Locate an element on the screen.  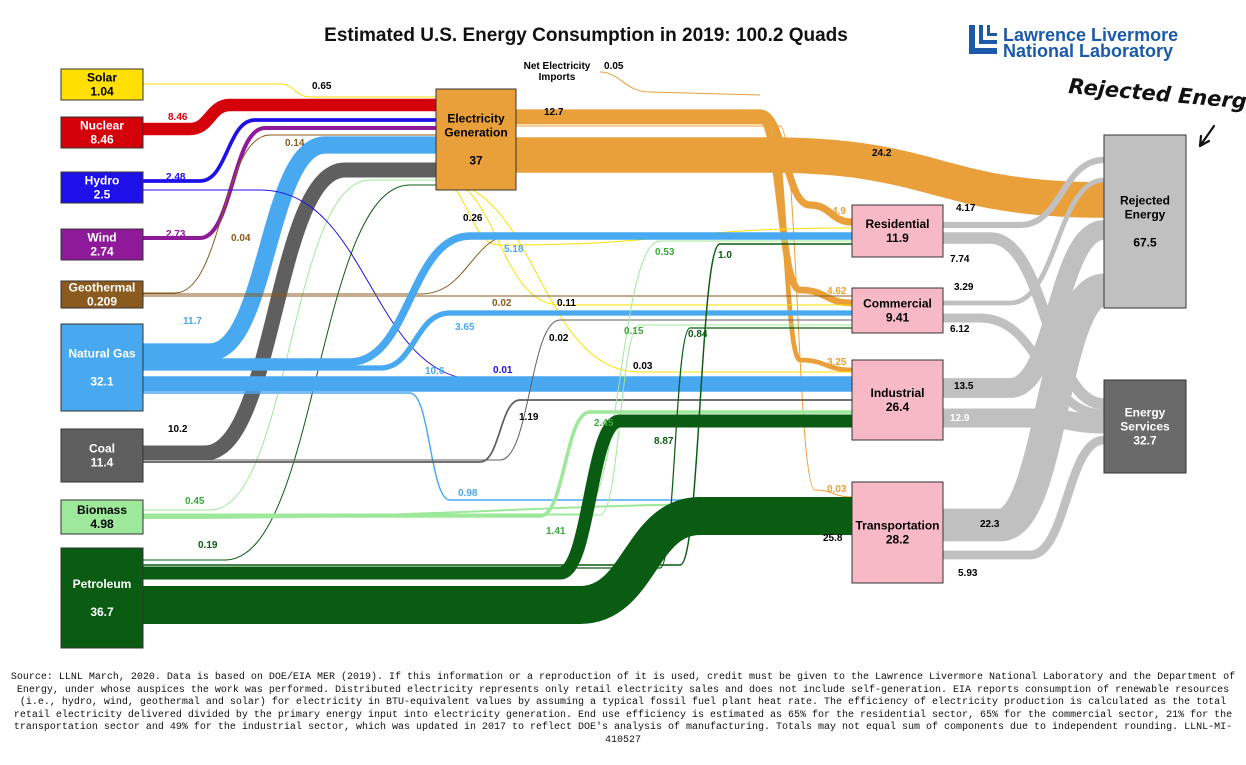
flow-natural-gas-to-residential is located at coordinates (497, 299).